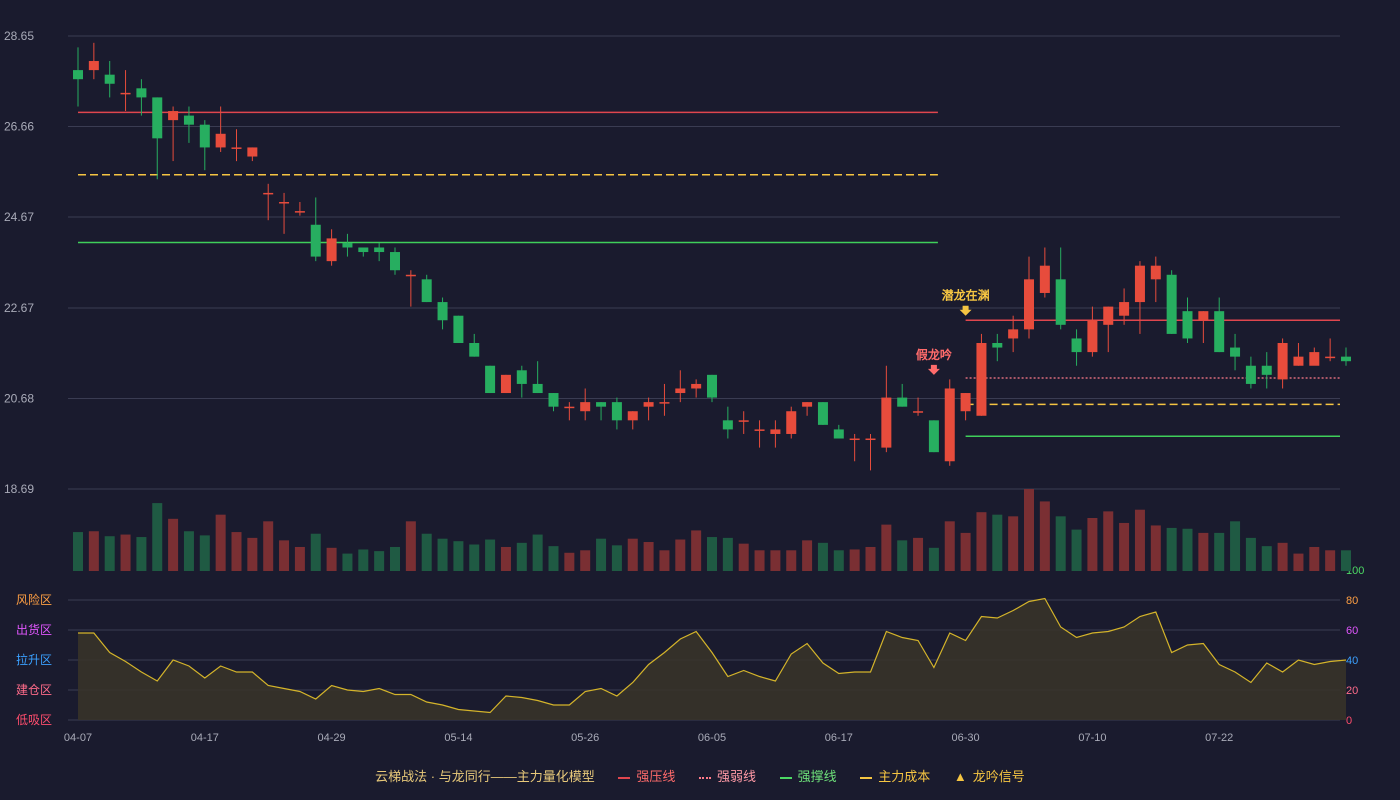 This screenshot has width=1400, height=800. Describe the element at coordinates (817, 776) in the screenshot. I see `legend-support-label: 强撑线` at that location.